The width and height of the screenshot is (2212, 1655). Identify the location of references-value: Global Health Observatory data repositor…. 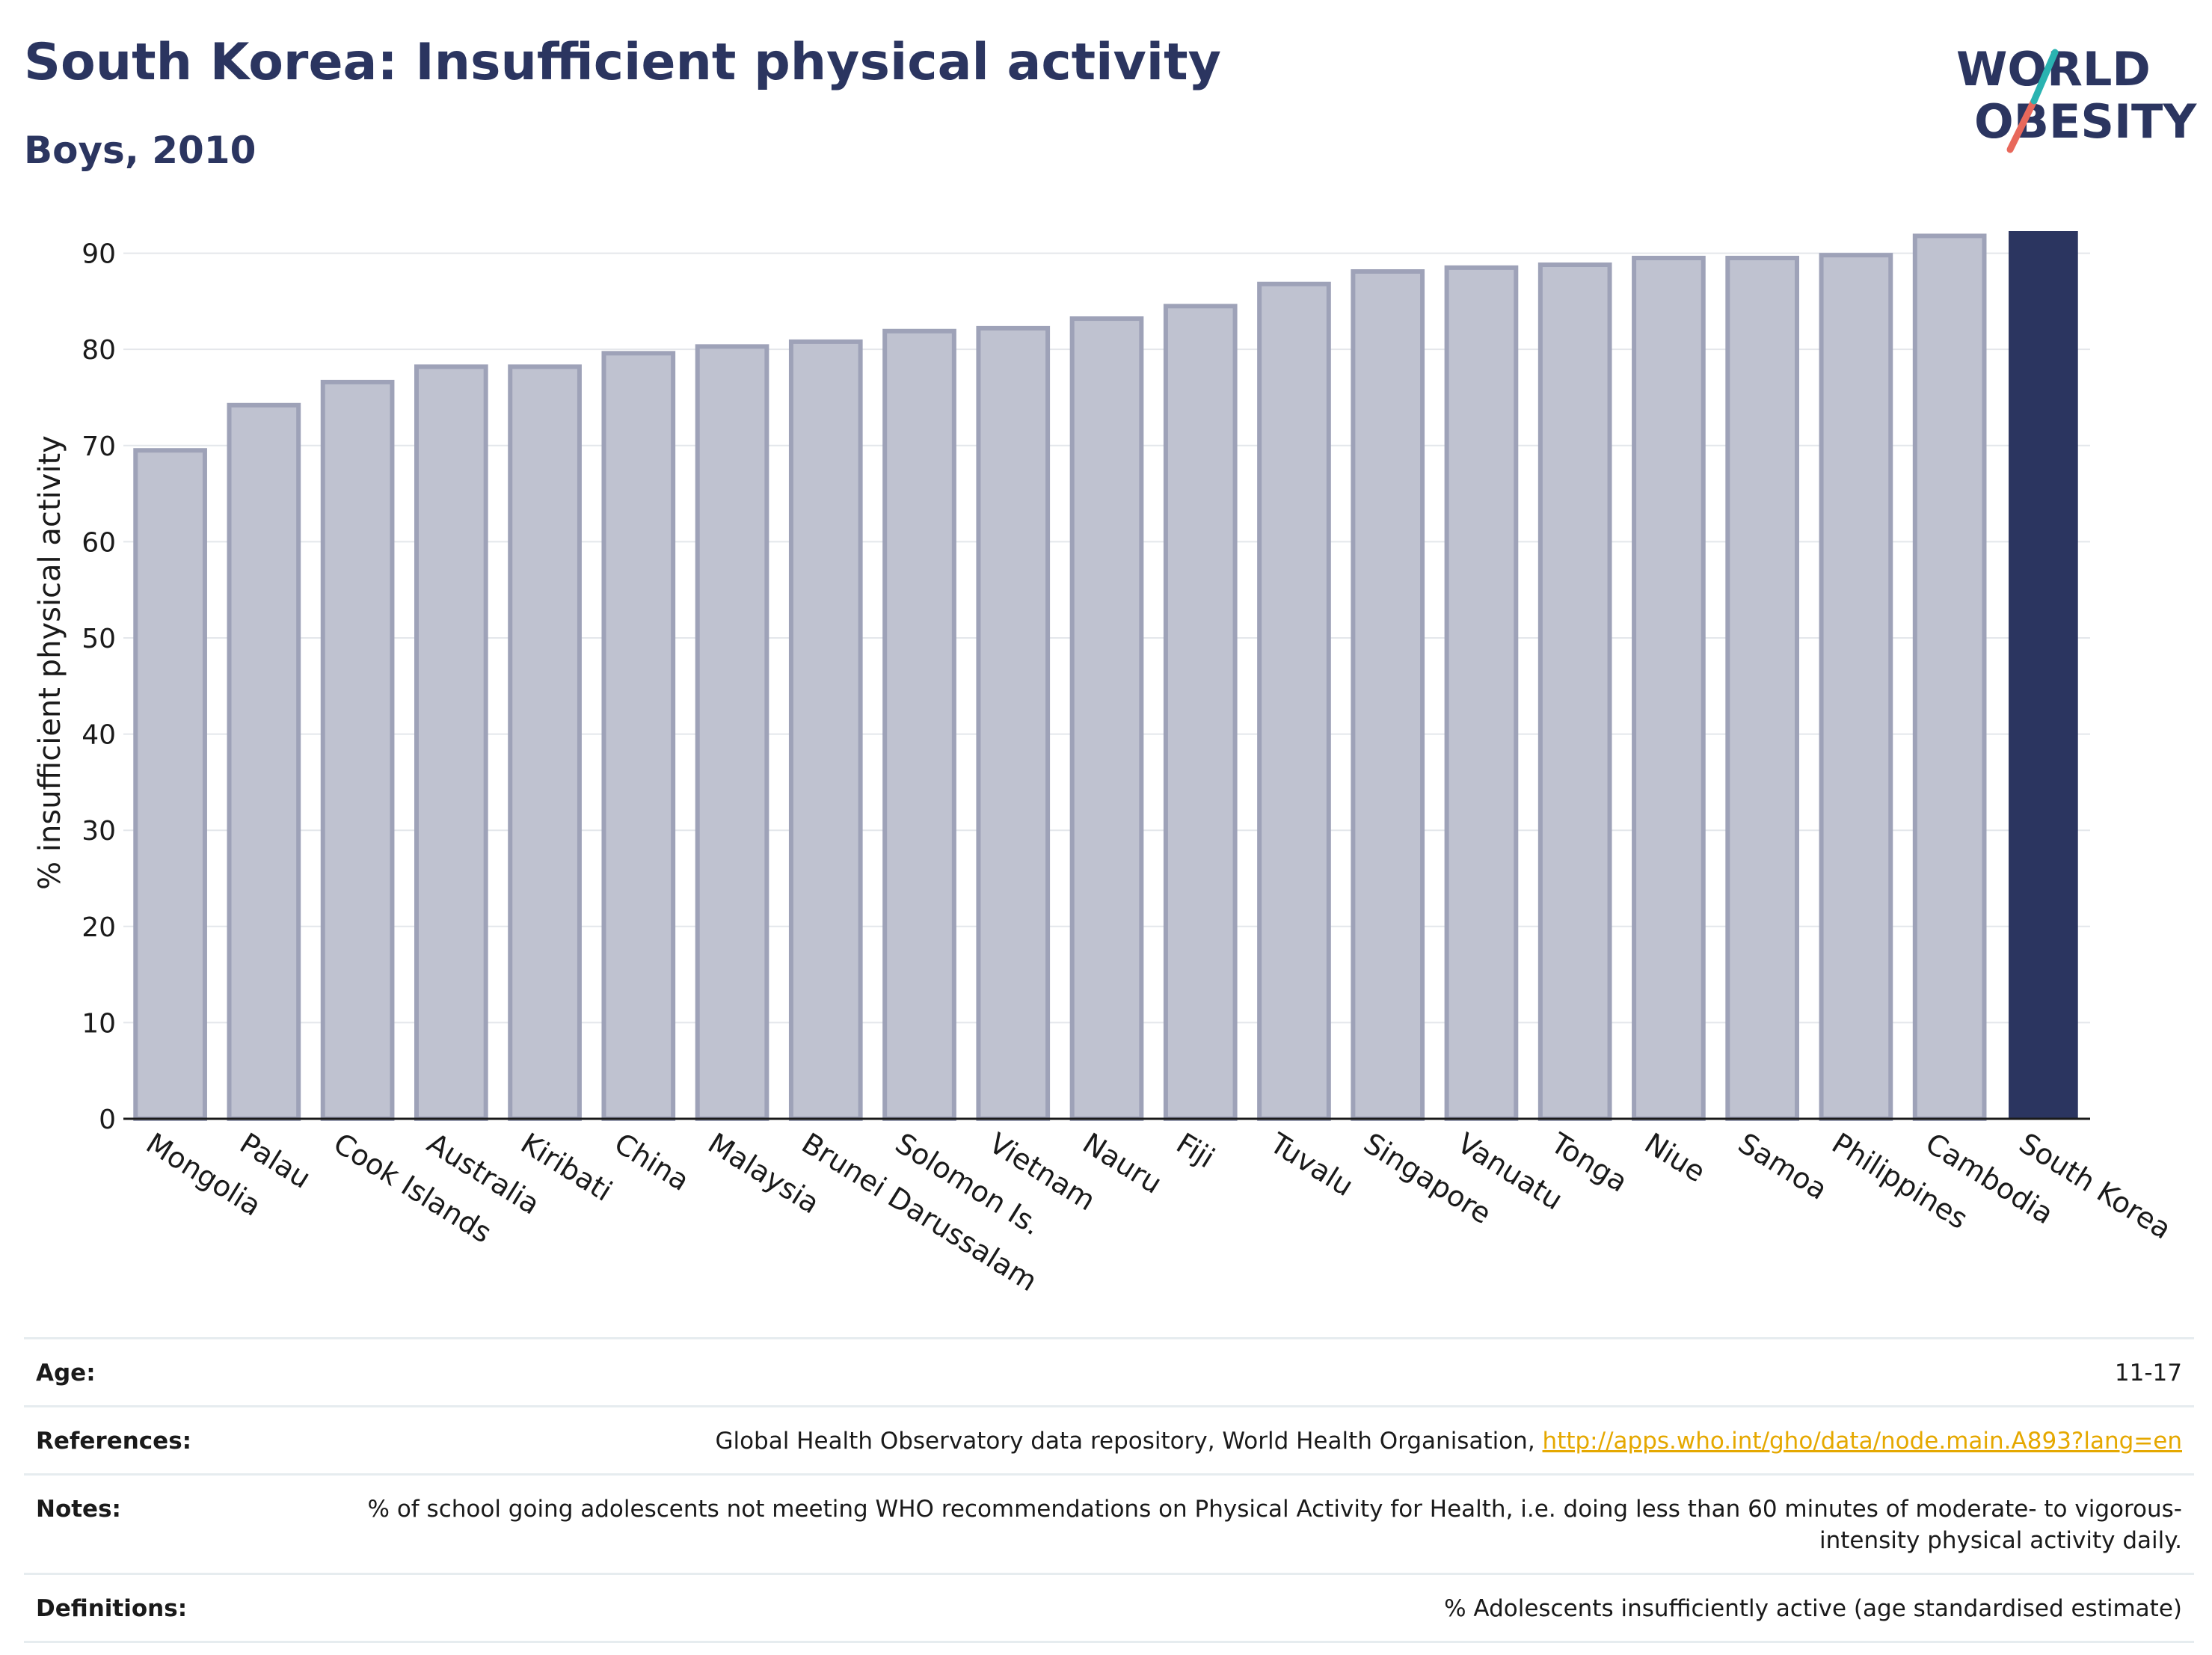
(1448, 1441).